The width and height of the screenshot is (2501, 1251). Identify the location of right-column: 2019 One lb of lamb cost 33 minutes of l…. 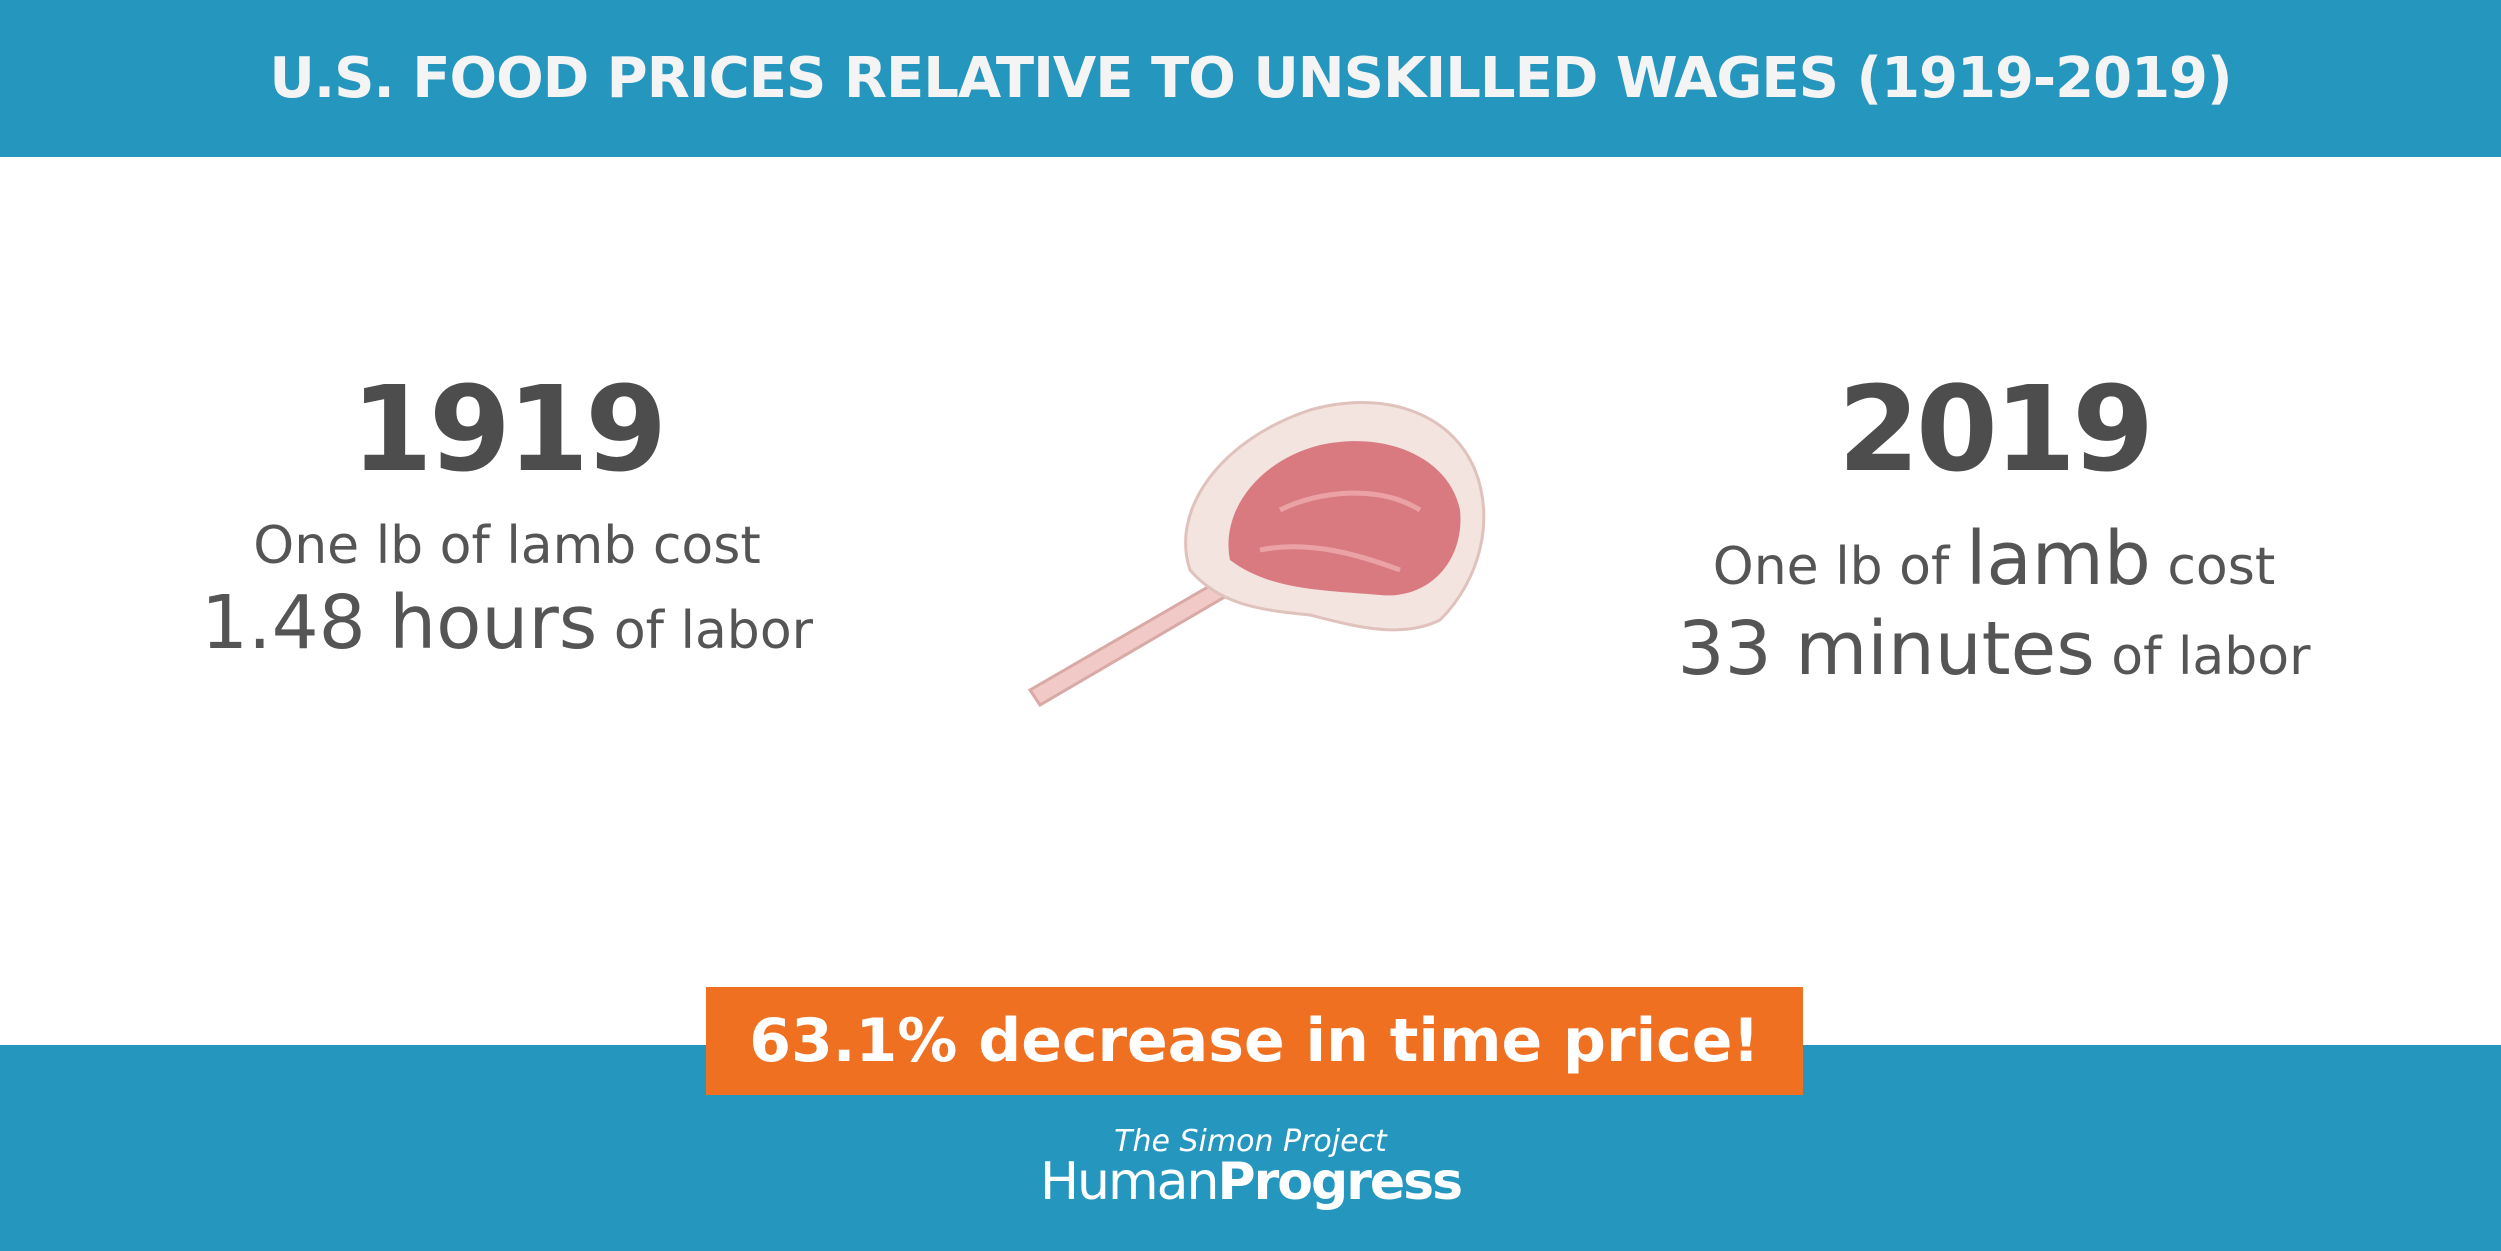
(1994, 526).